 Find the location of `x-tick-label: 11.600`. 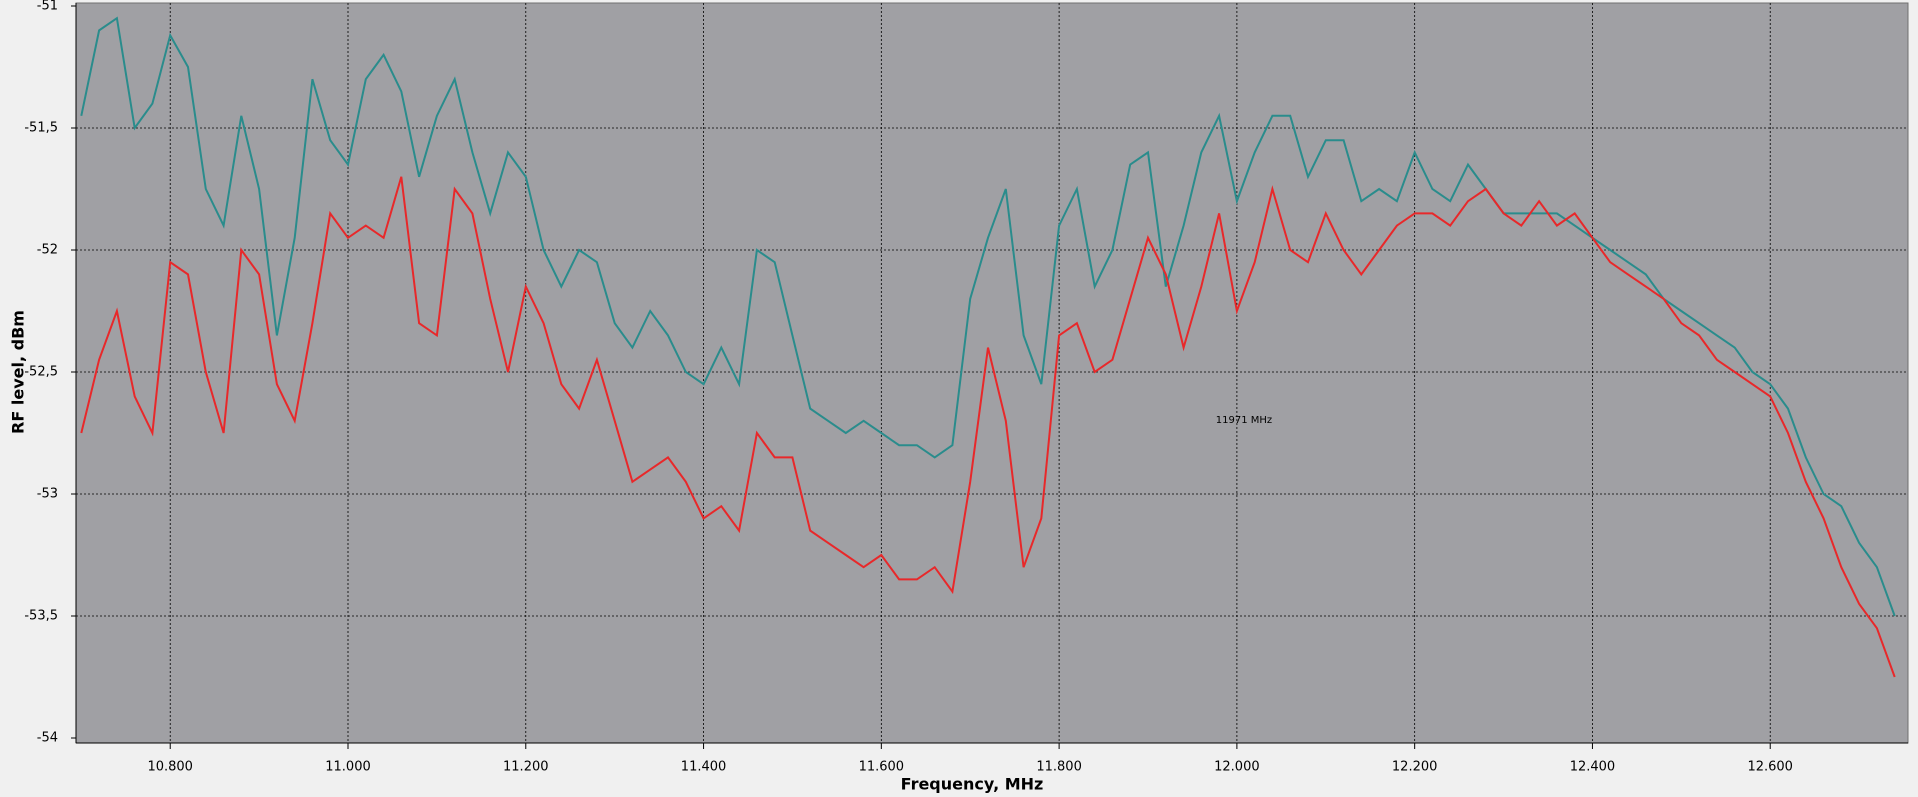

x-tick-label: 11.600 is located at coordinates (882, 767).